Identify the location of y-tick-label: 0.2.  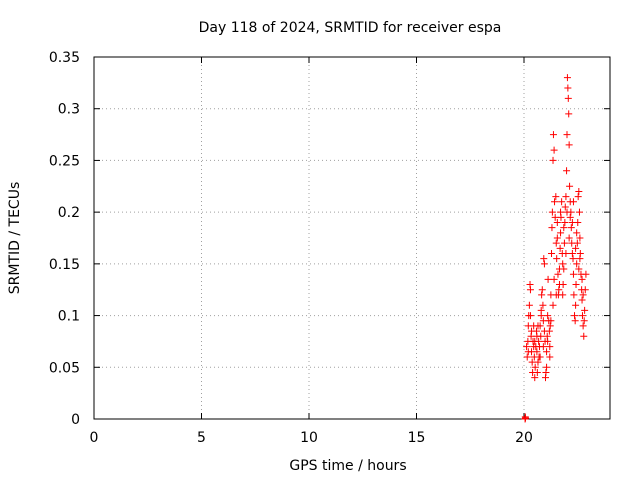
(69, 213).